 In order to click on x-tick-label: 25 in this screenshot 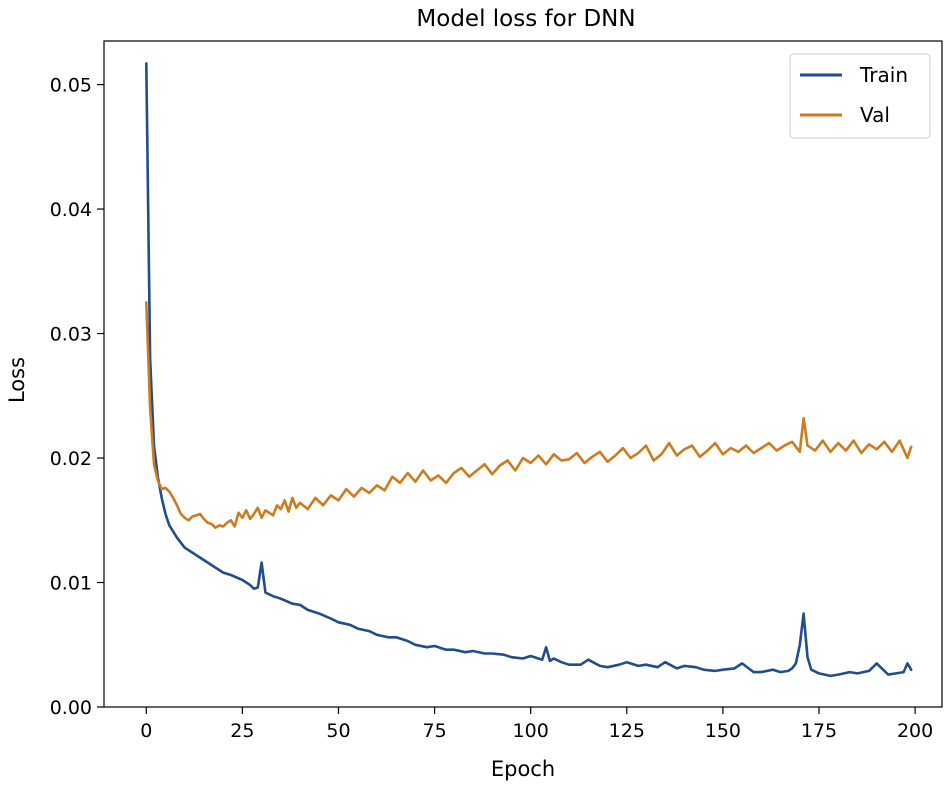, I will do `click(242, 731)`.